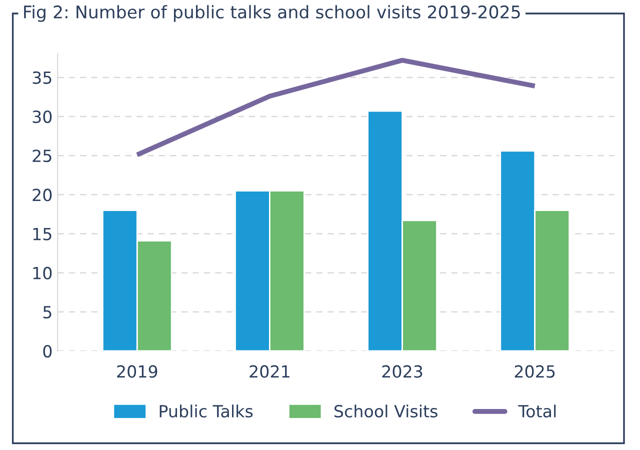  What do you see at coordinates (534, 371) in the screenshot?
I see `x-tick-label: 2025` at bounding box center [534, 371].